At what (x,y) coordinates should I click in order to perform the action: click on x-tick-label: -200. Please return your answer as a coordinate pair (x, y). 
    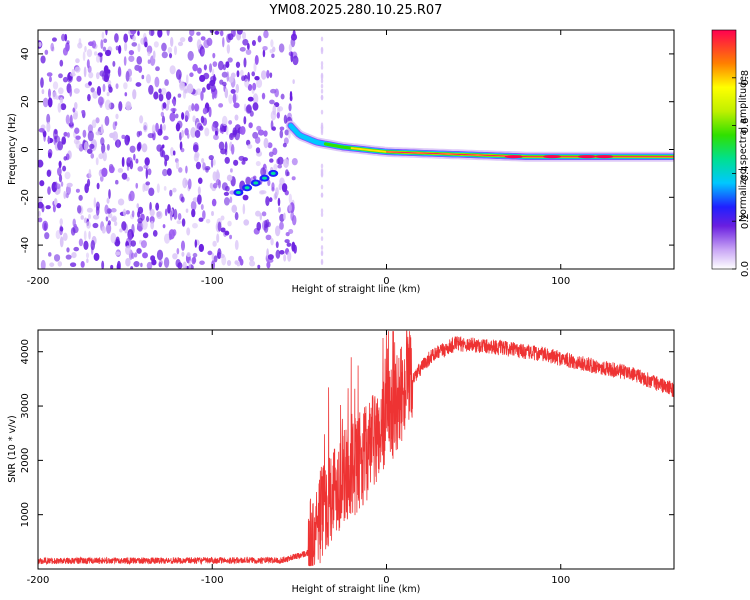
    Looking at the image, I should click on (38, 580).